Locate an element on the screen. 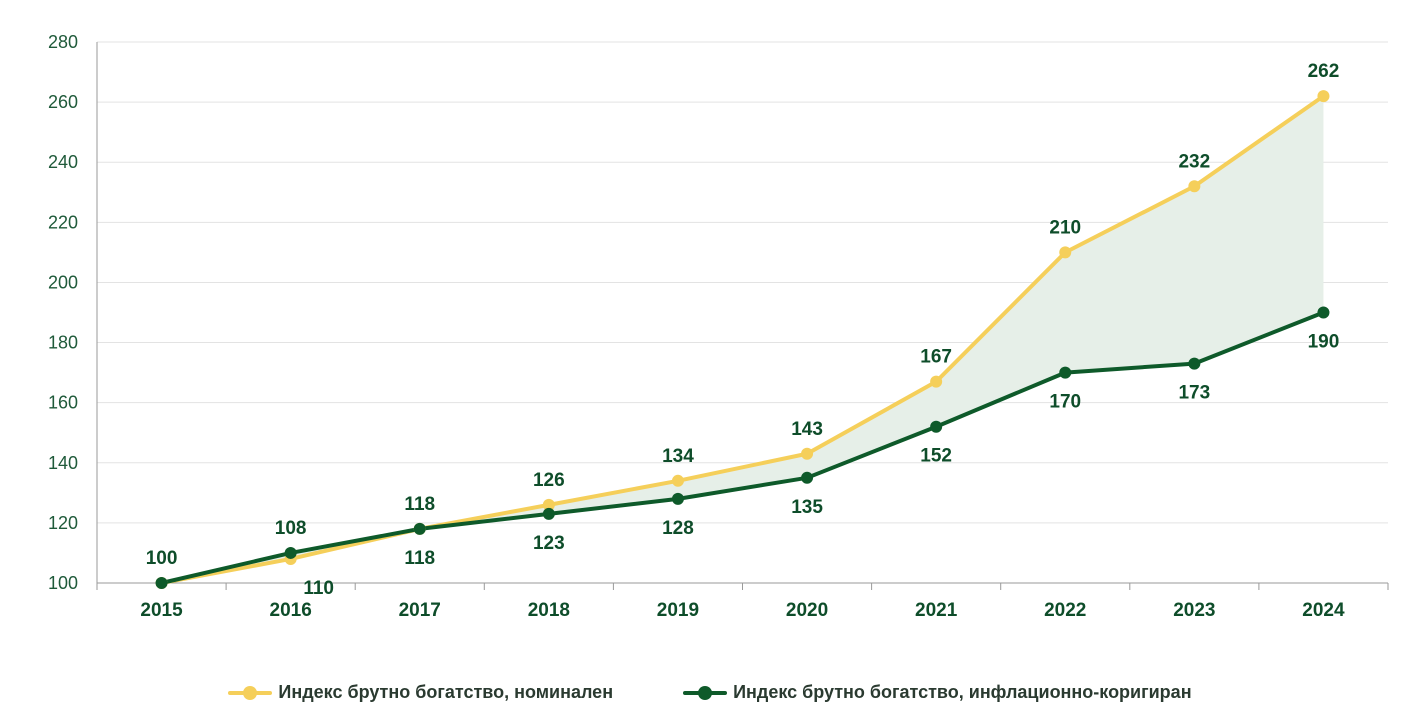 Image resolution: width=1420 pixels, height=727 pixels. x-tick-label: 2016 is located at coordinates (291, 610).